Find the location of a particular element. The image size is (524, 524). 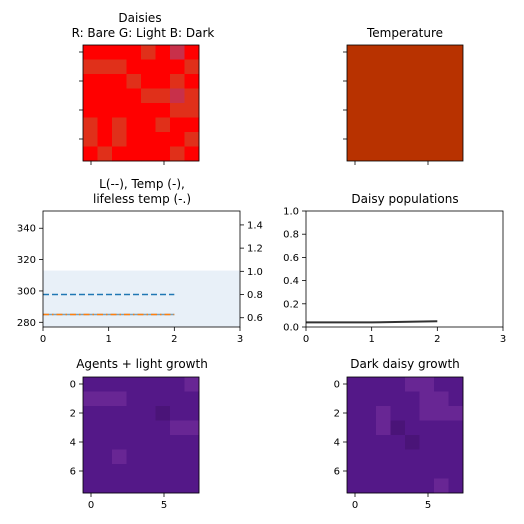

daisies-heatmap is located at coordinates (141, 103).